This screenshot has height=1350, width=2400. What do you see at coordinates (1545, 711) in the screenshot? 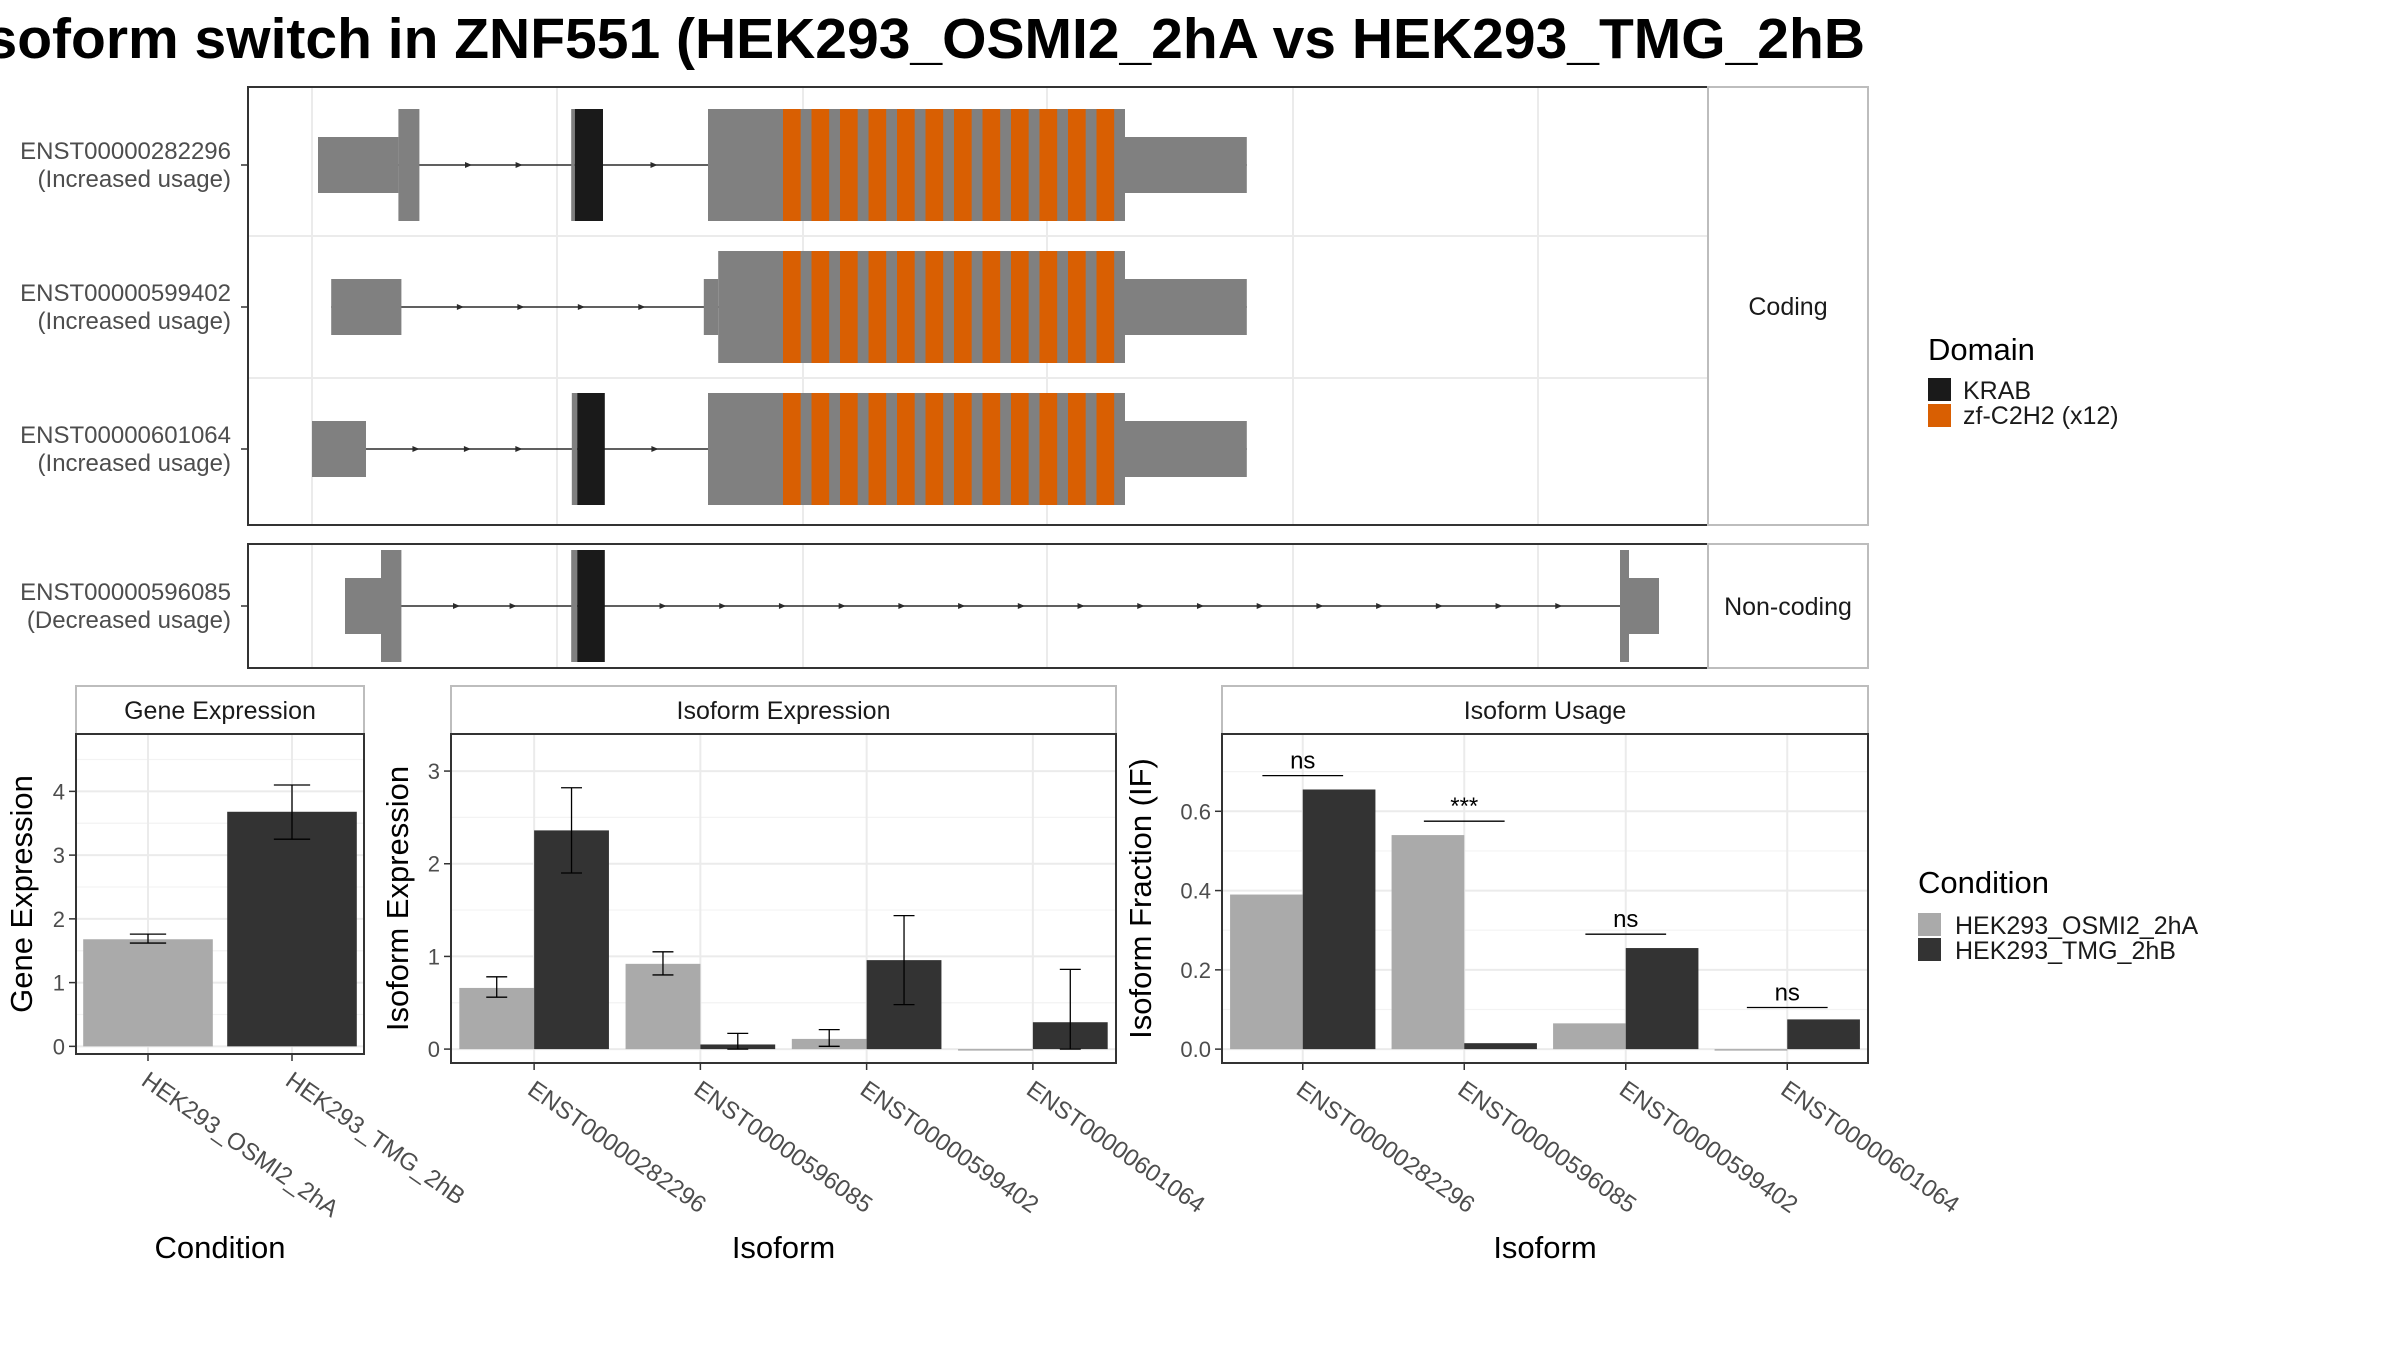
I see `chart-title: Isoform Usage` at bounding box center [1545, 711].